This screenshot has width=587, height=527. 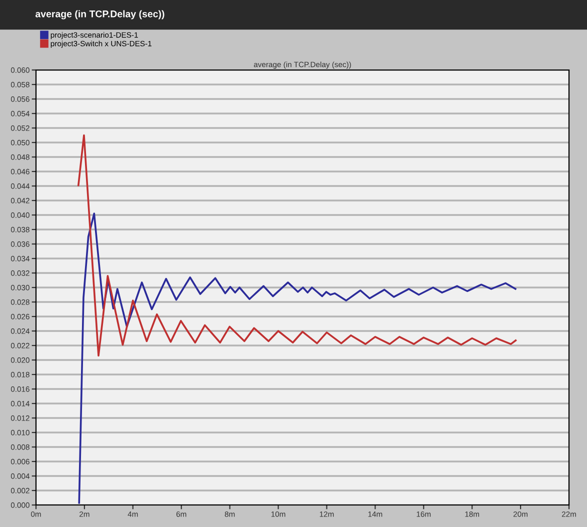 What do you see at coordinates (100, 15) in the screenshot?
I see `chart-title: average (in TCP.Delay (sec))` at bounding box center [100, 15].